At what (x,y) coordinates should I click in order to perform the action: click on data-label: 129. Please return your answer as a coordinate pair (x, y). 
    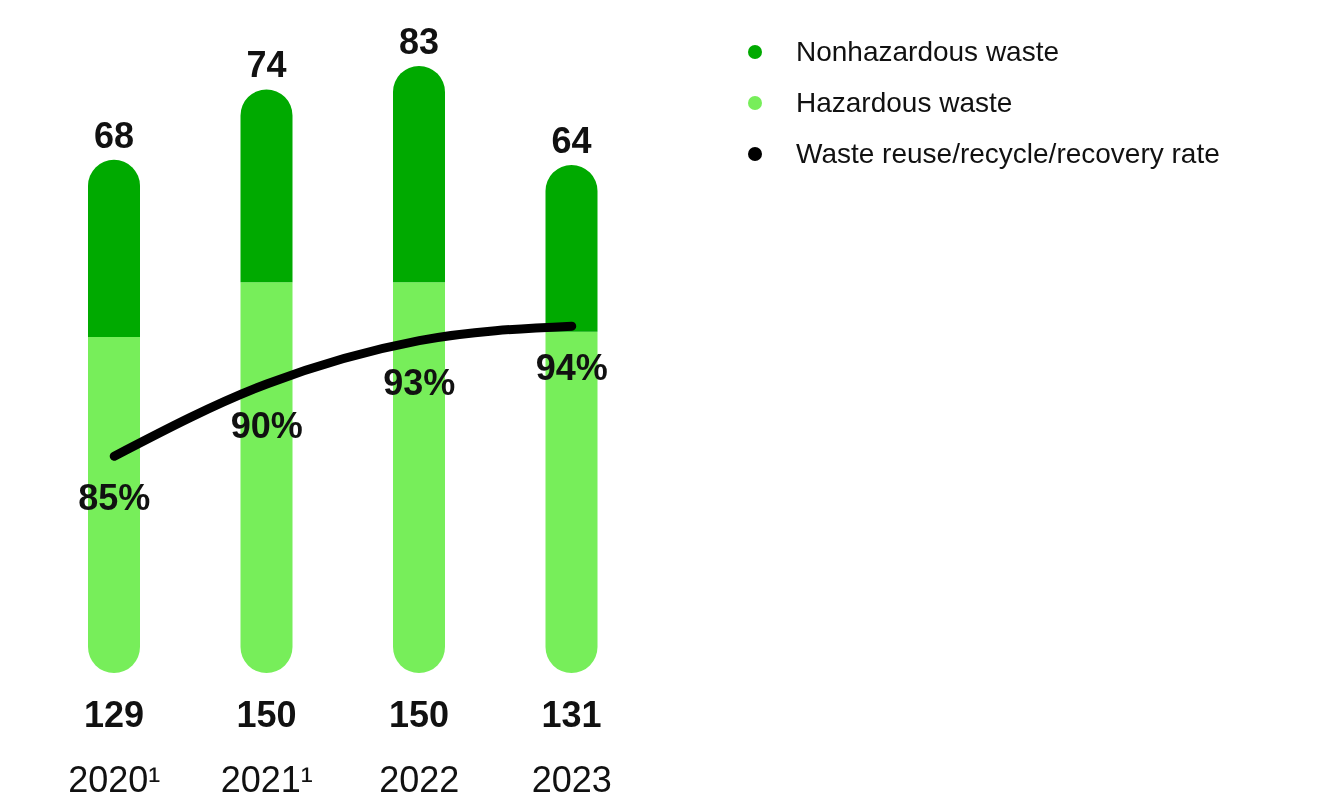
    Looking at the image, I should click on (114, 714).